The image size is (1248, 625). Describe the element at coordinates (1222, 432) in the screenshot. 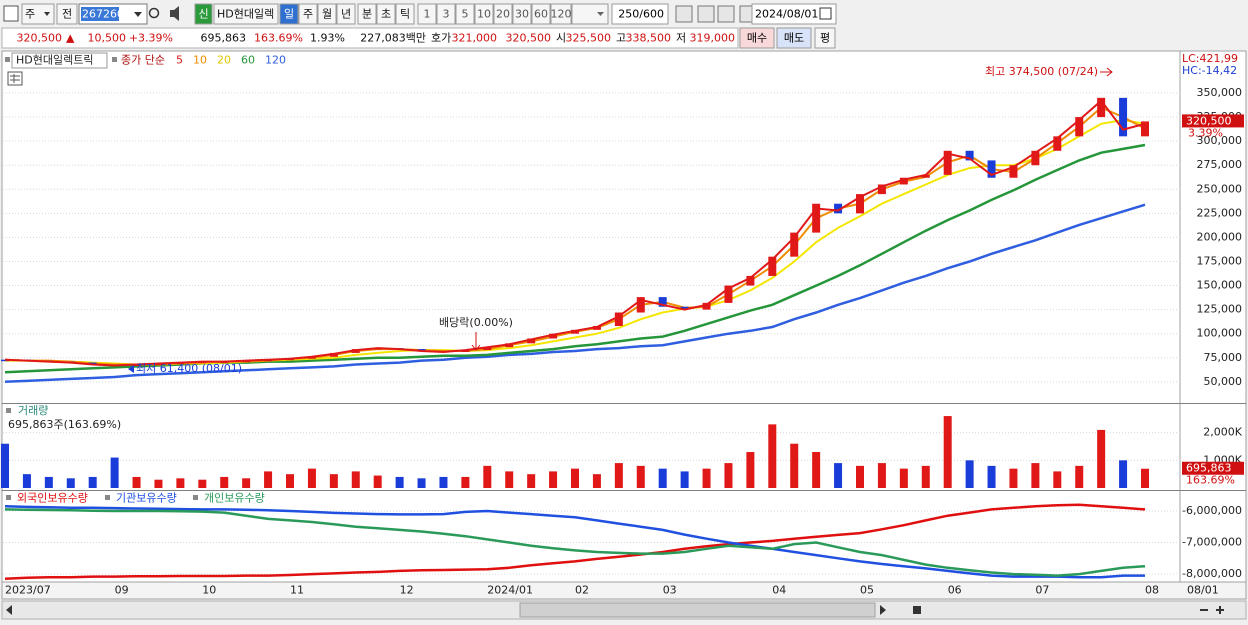

I see `y-tick-label: 2,000K` at that location.